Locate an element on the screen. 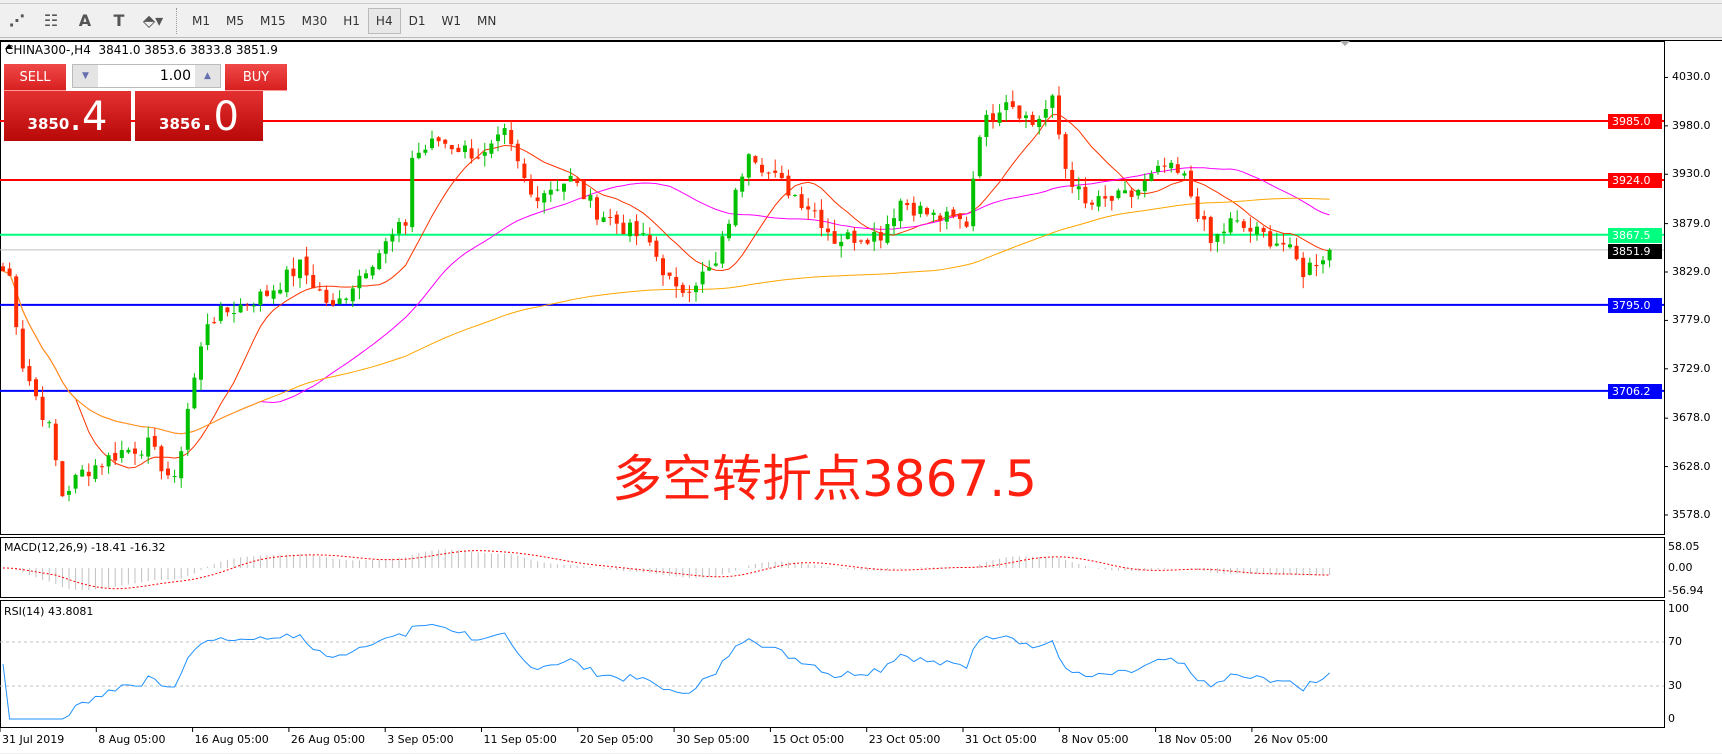  timeframe-m30-button: M30 is located at coordinates (314, 20).